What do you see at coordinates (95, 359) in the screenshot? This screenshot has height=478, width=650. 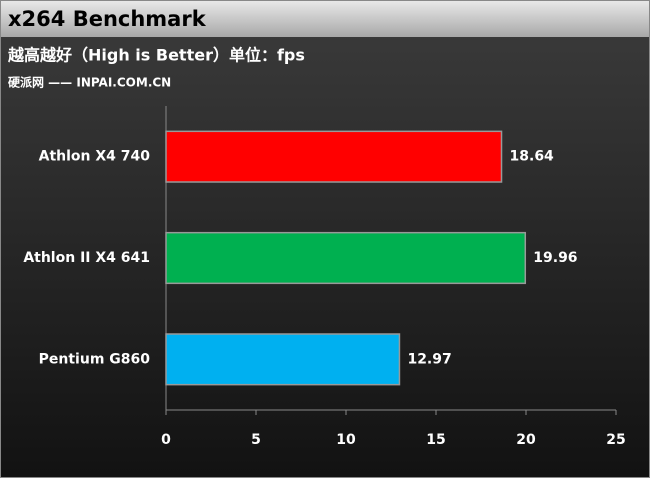 I see `y-tick-label: Pentium G860` at bounding box center [95, 359].